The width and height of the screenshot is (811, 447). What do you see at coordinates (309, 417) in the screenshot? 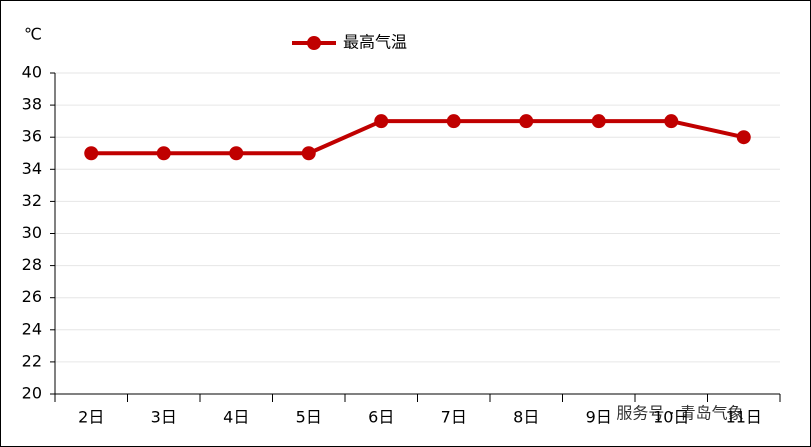
I see `x-tick-label: 5日` at bounding box center [309, 417].